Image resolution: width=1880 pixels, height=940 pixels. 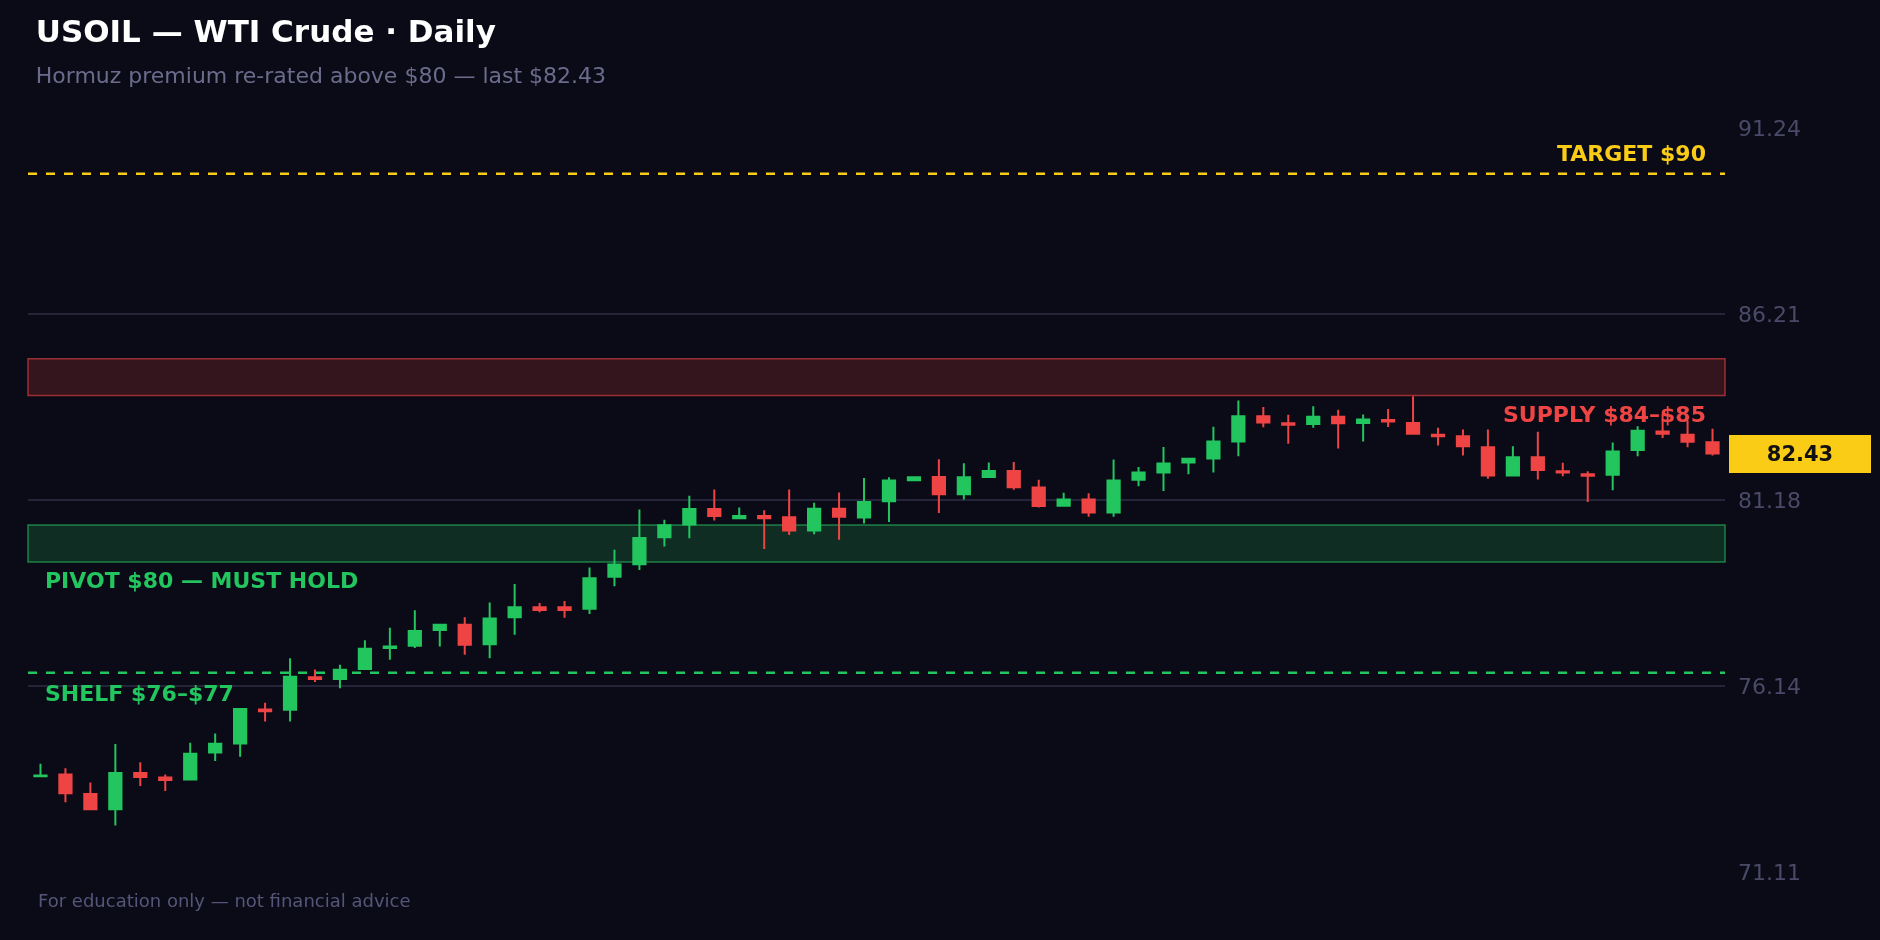 What do you see at coordinates (1769, 872) in the screenshot?
I see `y-tick-label: 71.11` at bounding box center [1769, 872].